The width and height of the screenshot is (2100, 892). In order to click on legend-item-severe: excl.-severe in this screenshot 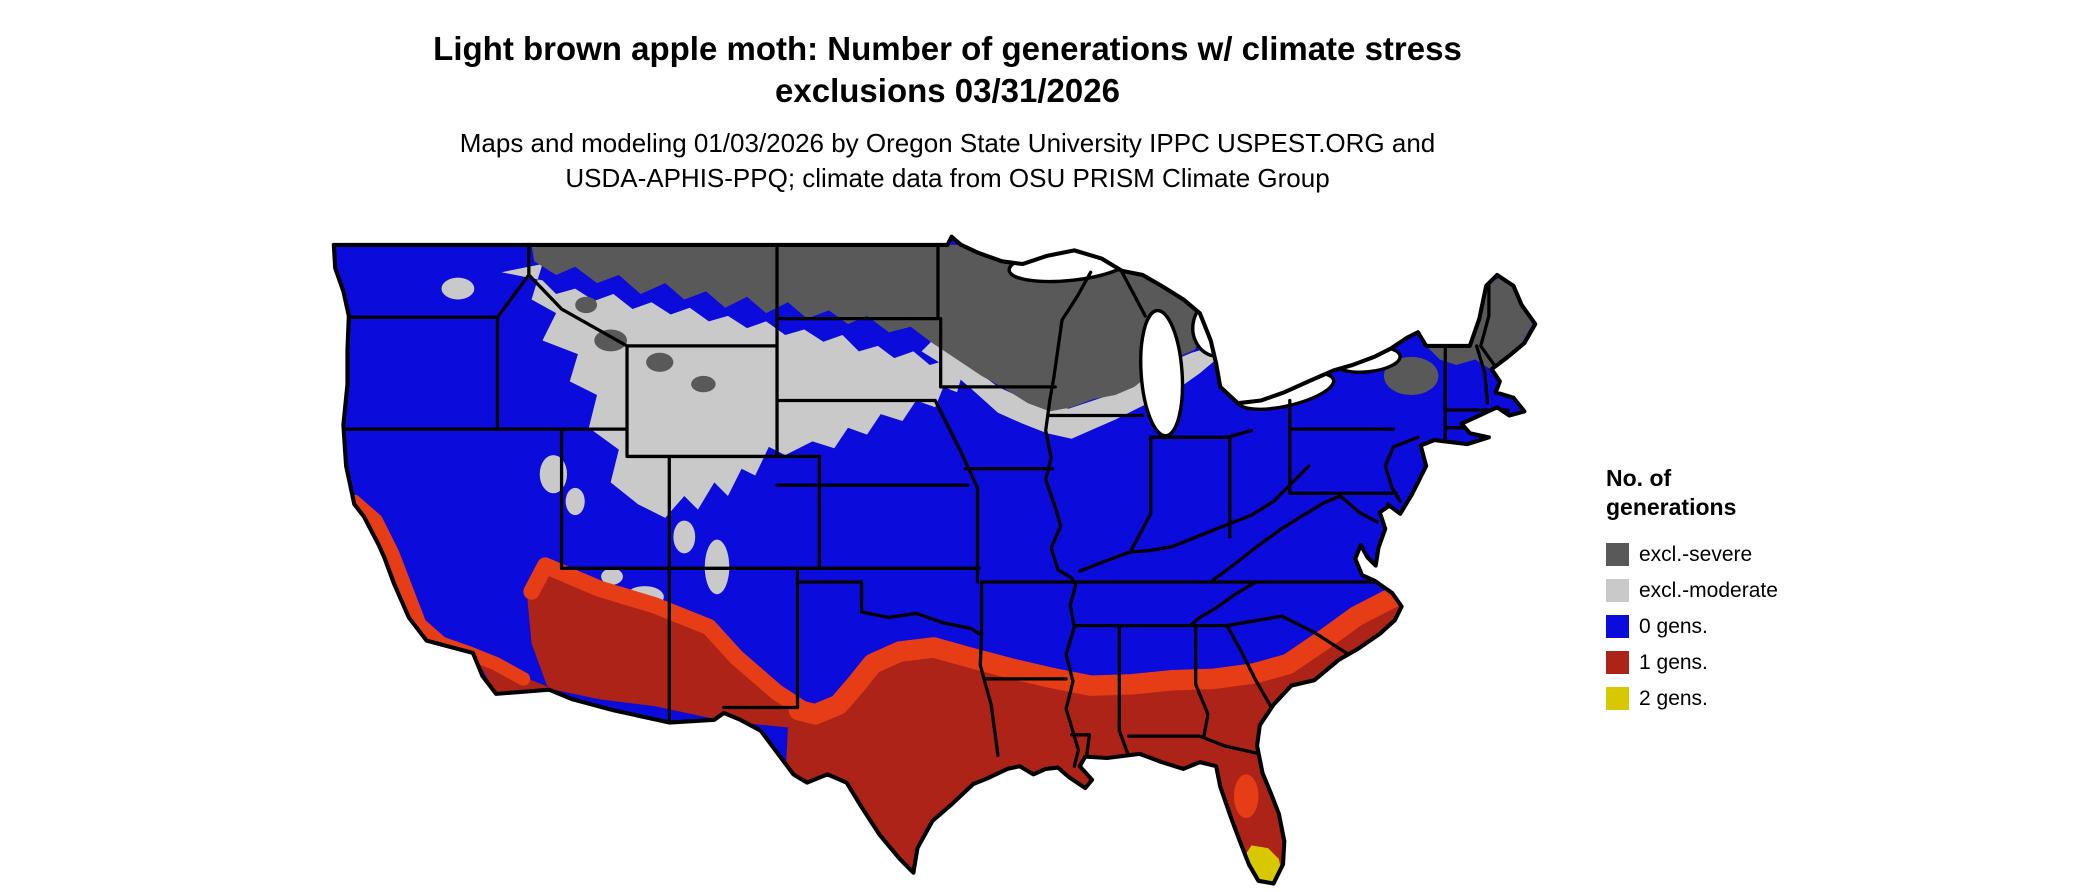, I will do `click(1721, 554)`.